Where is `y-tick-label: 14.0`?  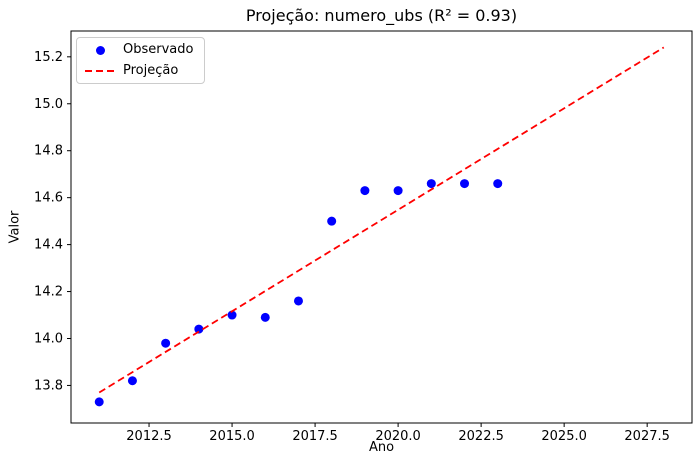
y-tick-label: 14.0 is located at coordinates (48, 338).